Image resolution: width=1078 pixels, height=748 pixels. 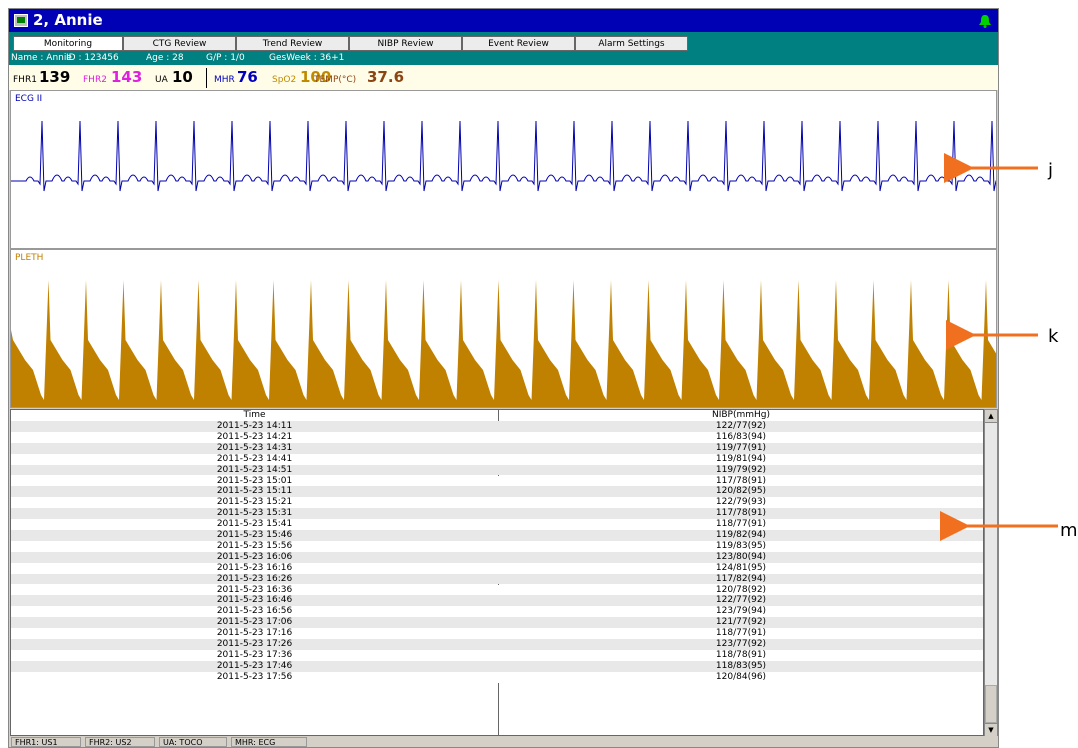 What do you see at coordinates (497, 437) in the screenshot?
I see `table-row: 2011-5-23 14:21 116/83(94)` at bounding box center [497, 437].